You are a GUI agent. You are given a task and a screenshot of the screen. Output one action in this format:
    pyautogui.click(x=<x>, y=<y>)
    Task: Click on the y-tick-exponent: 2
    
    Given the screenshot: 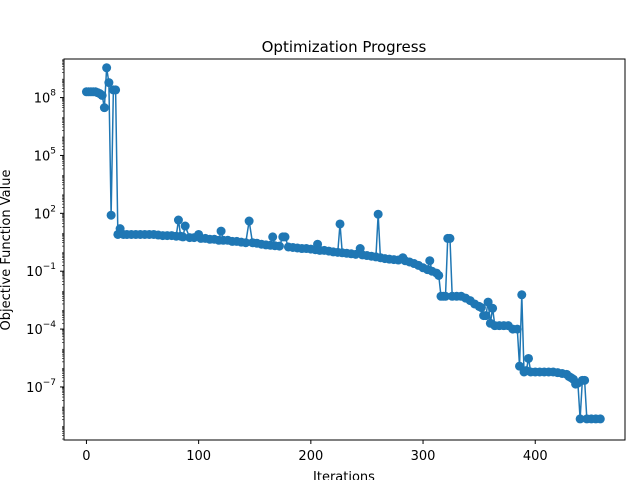 What is the action you would take?
    pyautogui.click(x=53, y=209)
    